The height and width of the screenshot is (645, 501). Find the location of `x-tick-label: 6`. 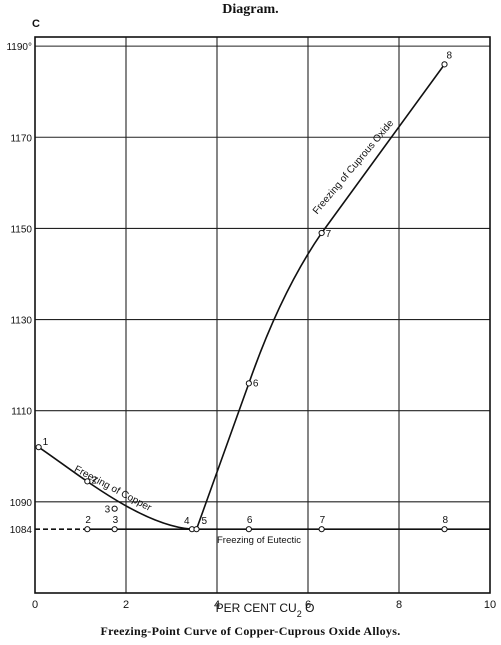

x-tick-label: 6 is located at coordinates (308, 605).